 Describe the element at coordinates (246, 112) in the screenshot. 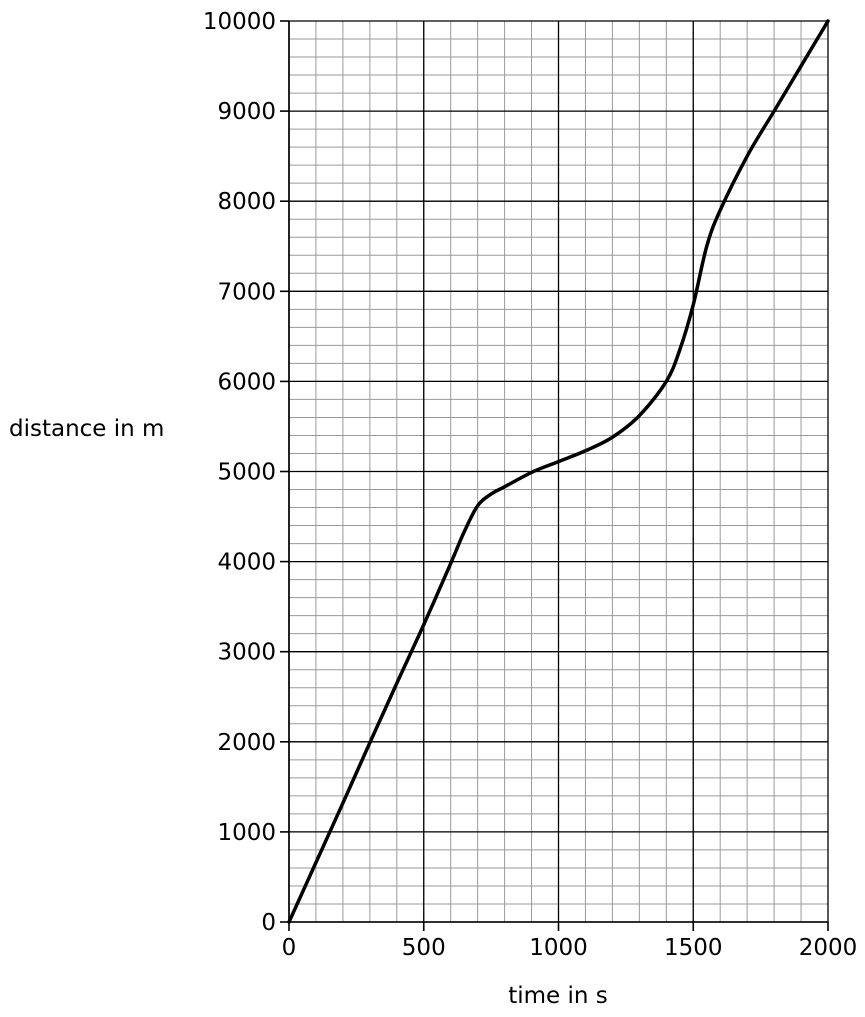

I see `y-tick-label: 9000` at that location.